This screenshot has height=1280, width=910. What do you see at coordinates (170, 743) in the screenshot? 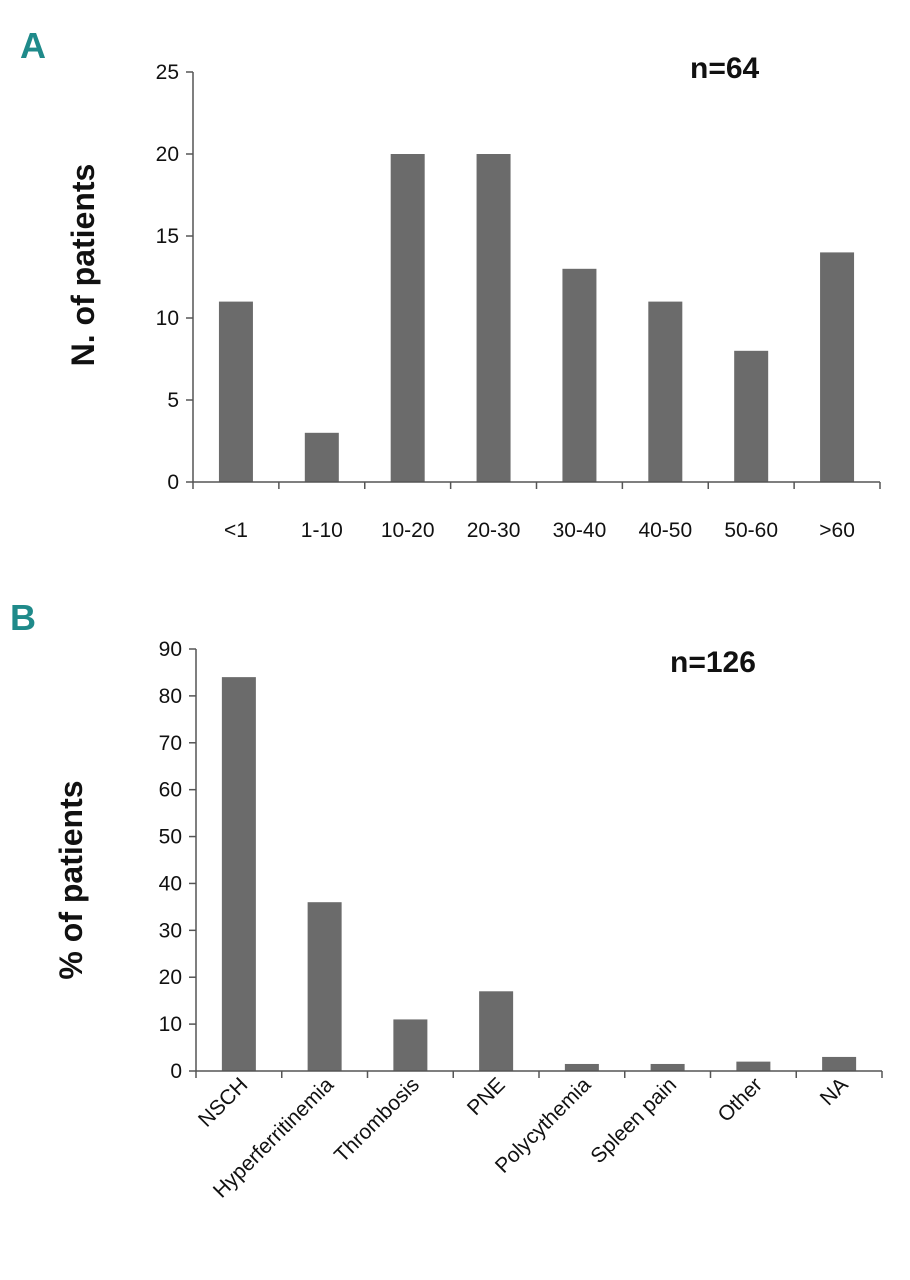
I see `y-tick-label: 70` at bounding box center [170, 743].